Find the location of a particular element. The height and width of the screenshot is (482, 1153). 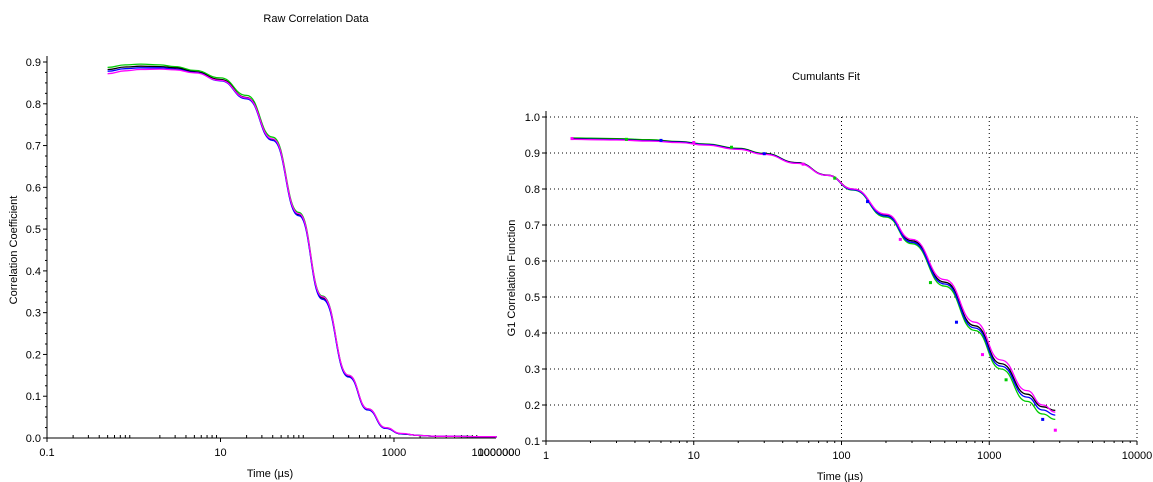

chart-title: Cumulants Fit is located at coordinates (826, 77).